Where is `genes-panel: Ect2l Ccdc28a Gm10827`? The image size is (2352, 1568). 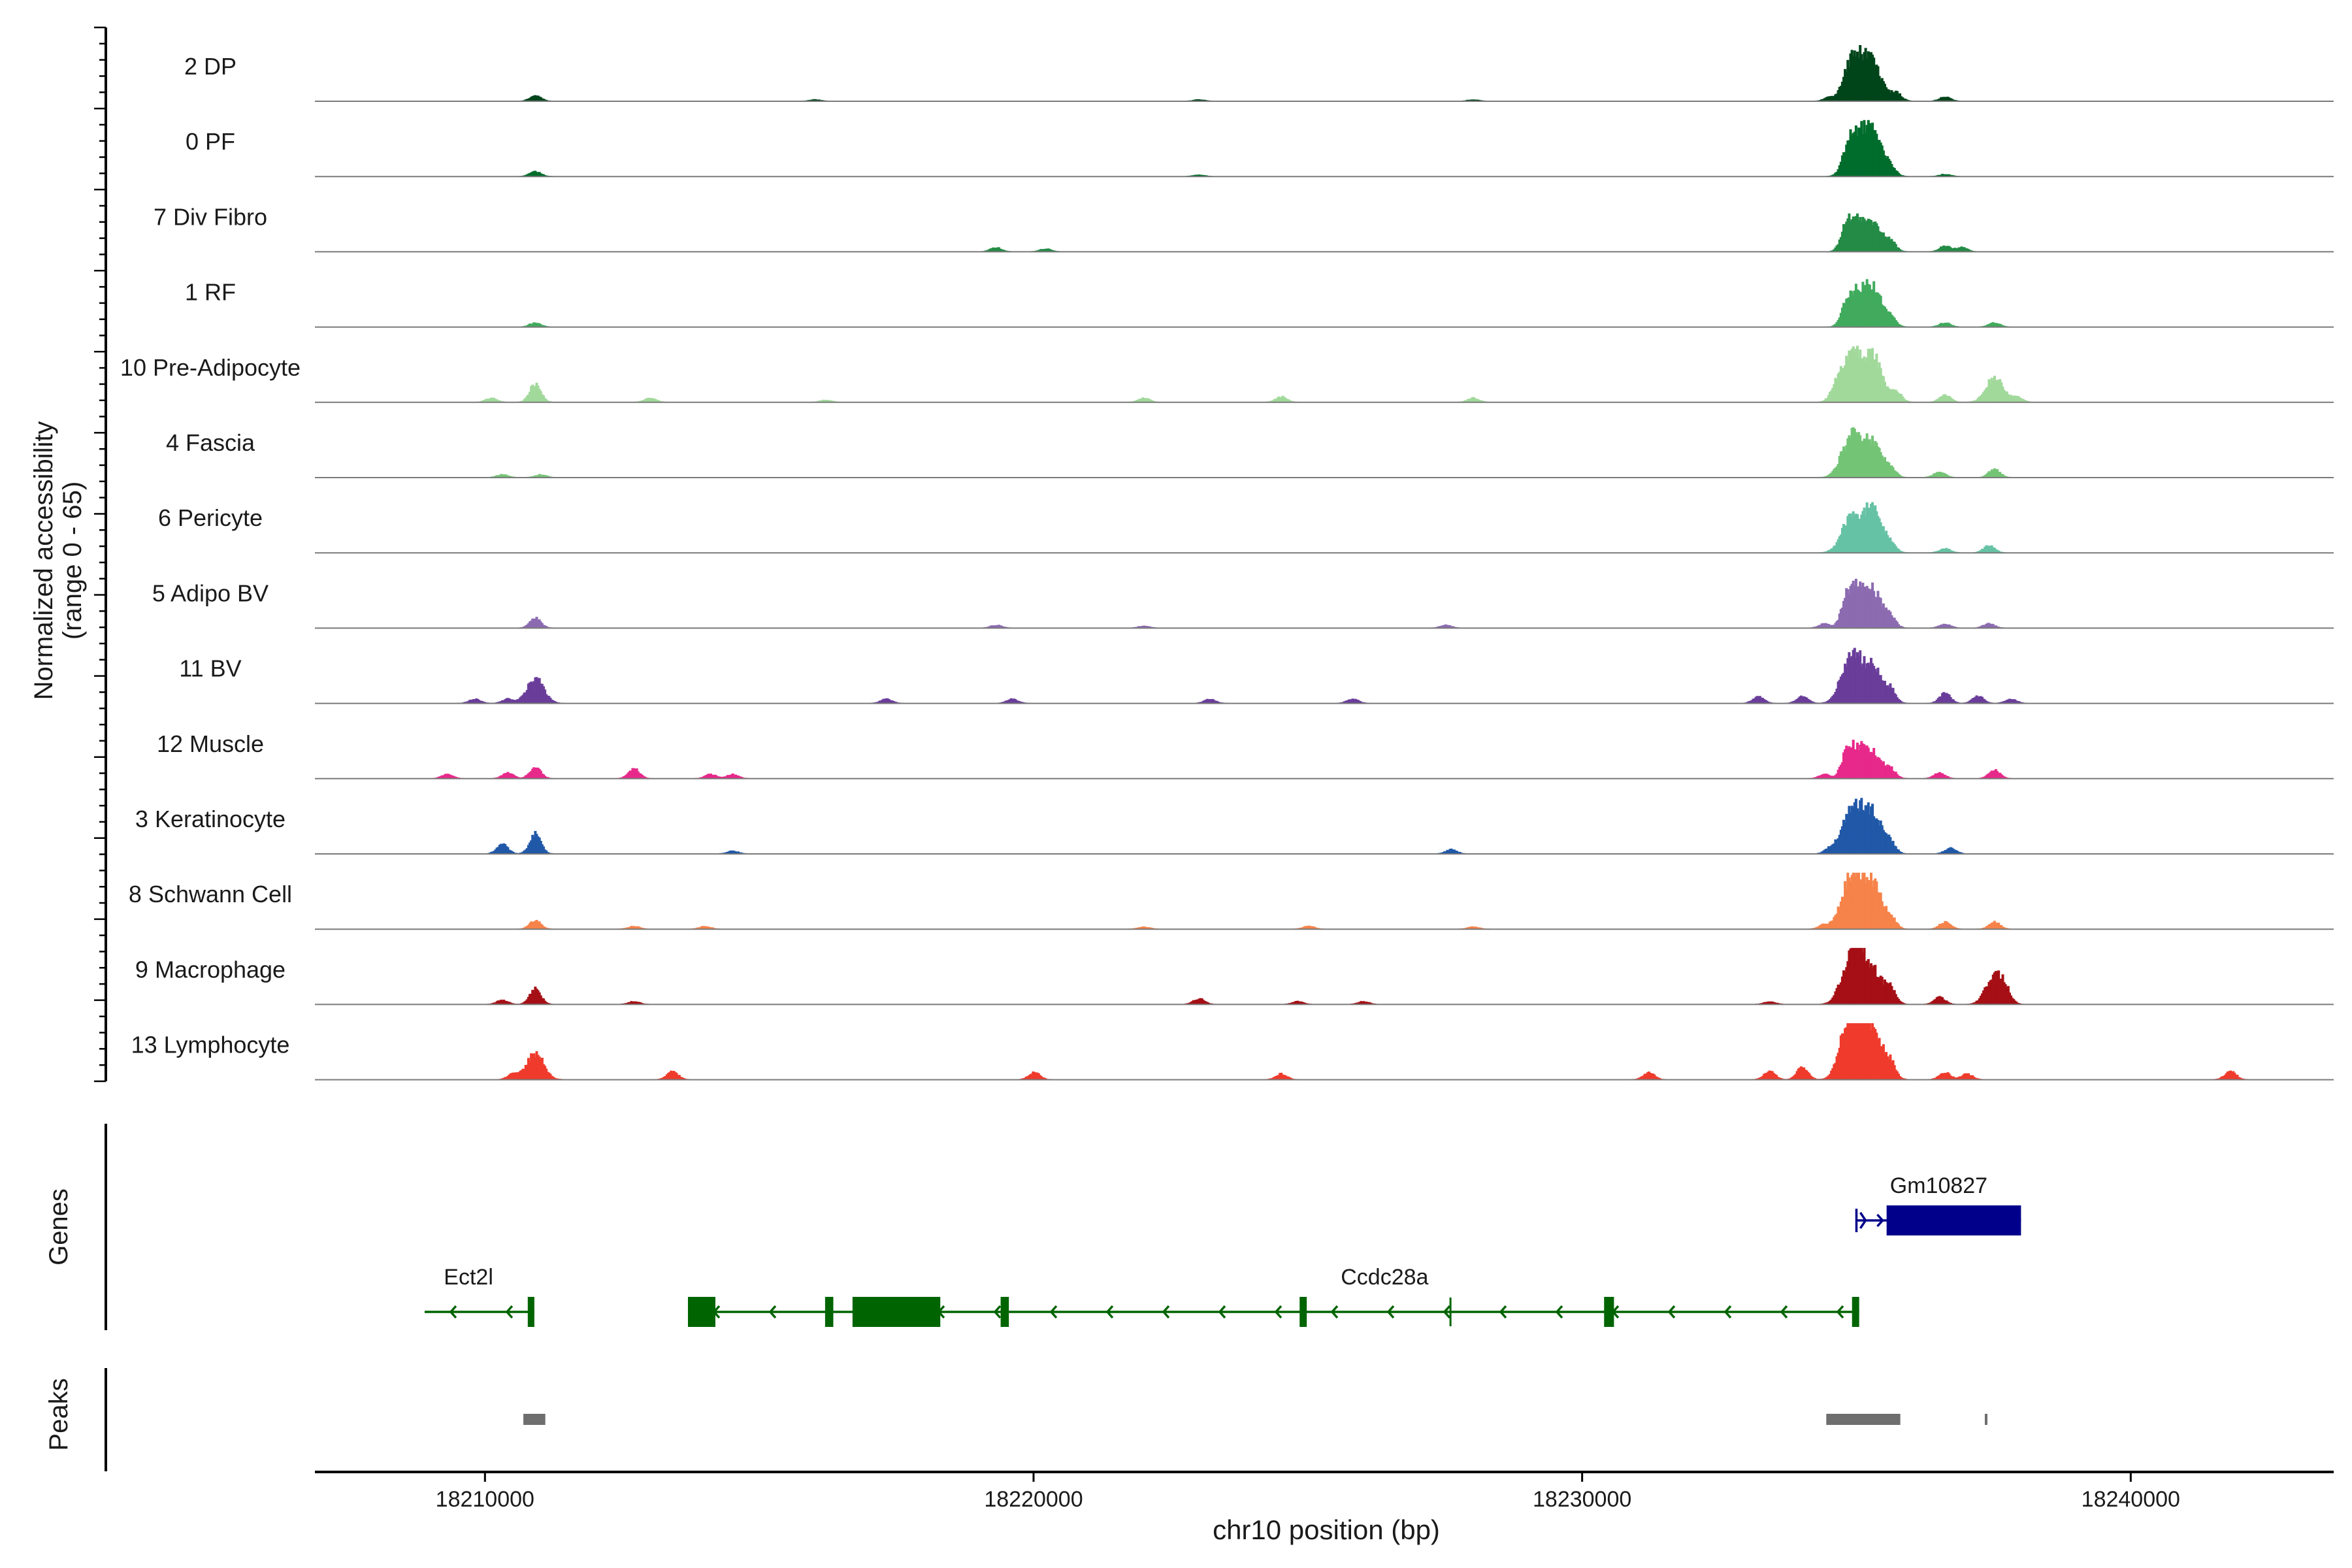 genes-panel: Ect2l Ccdc28a Gm10827 is located at coordinates (1222, 1250).